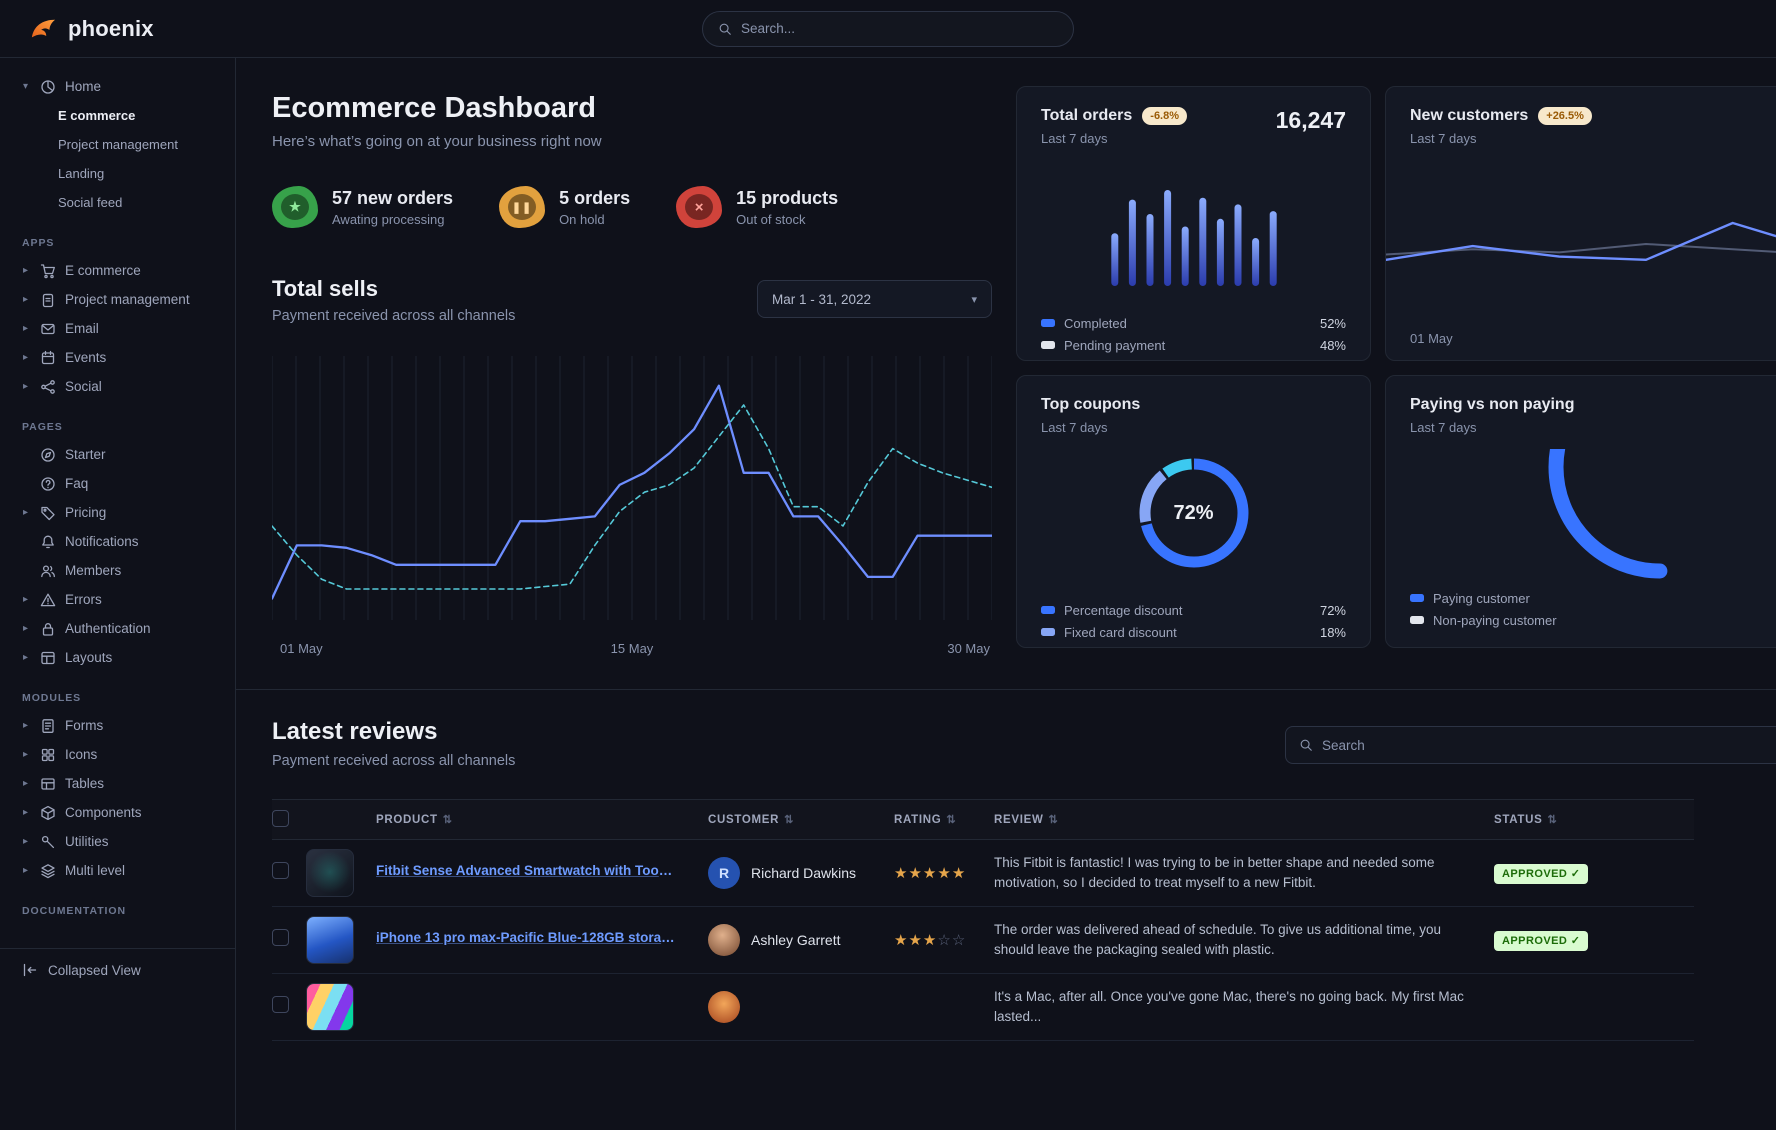 The image size is (1776, 1130). Describe the element at coordinates (1193, 238) in the screenshot. I see `orders-bar-chart` at that location.